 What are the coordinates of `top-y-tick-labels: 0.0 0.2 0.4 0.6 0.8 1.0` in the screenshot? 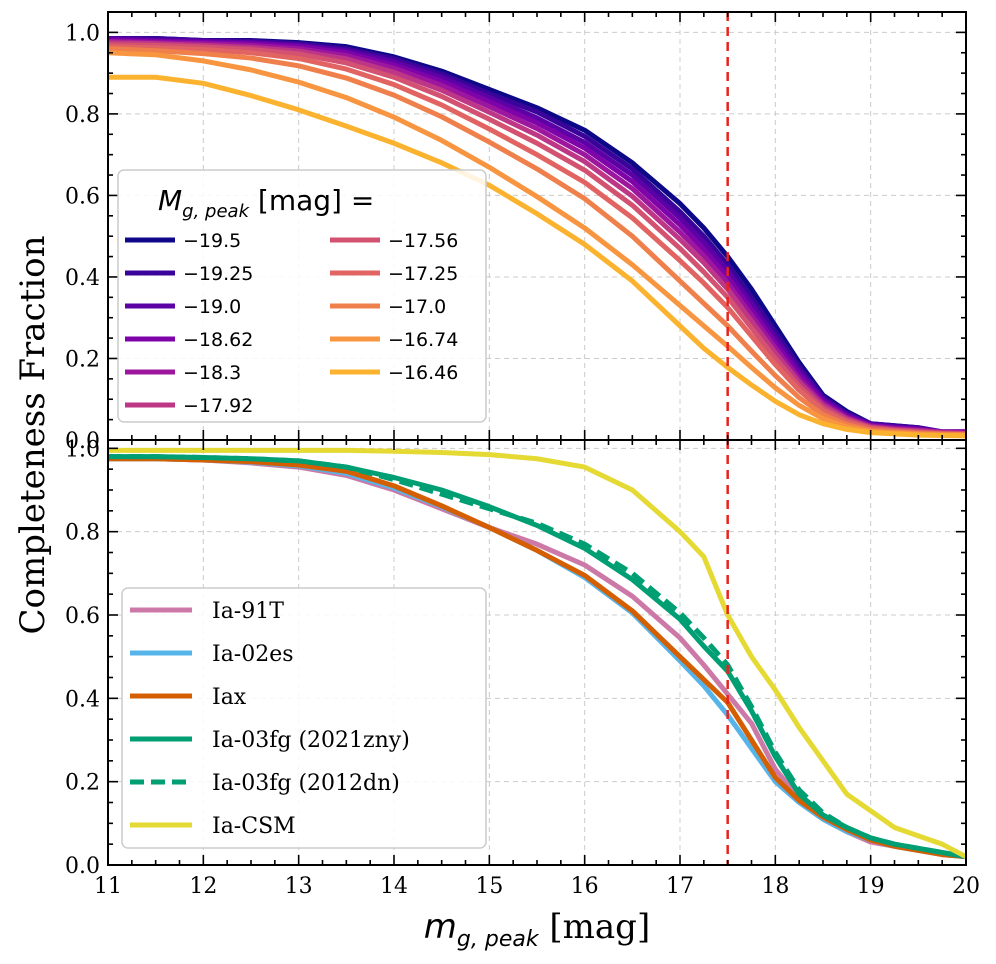 It's located at (82, 237).